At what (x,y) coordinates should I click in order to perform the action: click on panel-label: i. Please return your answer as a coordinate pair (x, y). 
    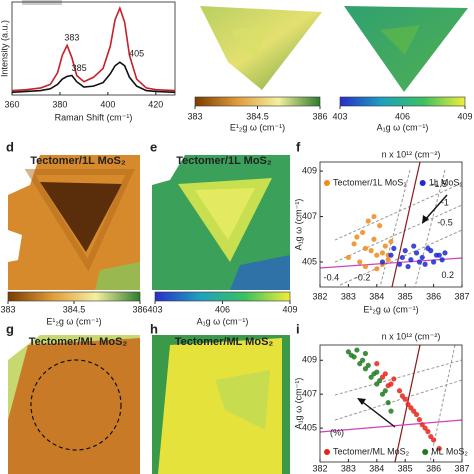
    Looking at the image, I should click on (298, 328).